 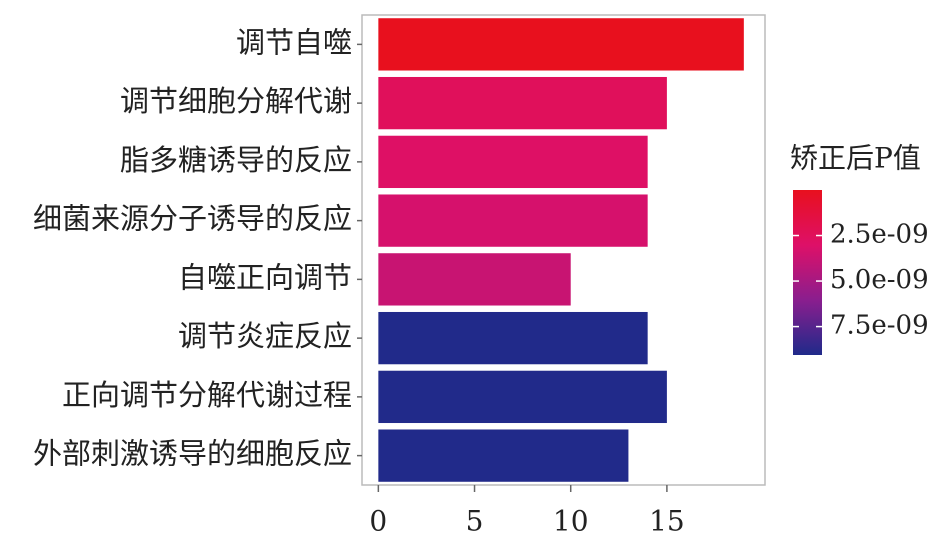 I want to click on y-tick-label: 外部刺激诱导的细胞反应, so click(x=192, y=454).